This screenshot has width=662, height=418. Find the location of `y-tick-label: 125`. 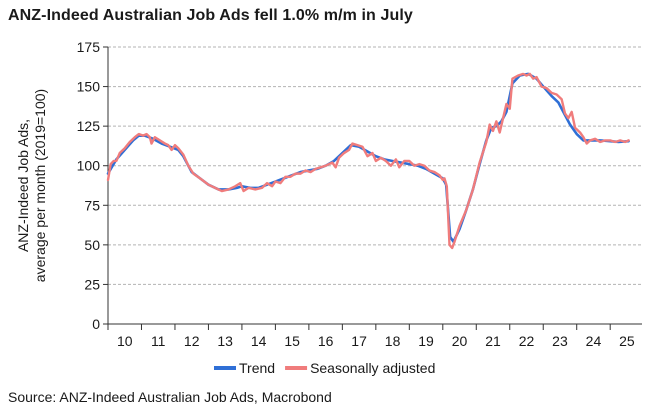

y-tick-label: 125 is located at coordinates (89, 126).